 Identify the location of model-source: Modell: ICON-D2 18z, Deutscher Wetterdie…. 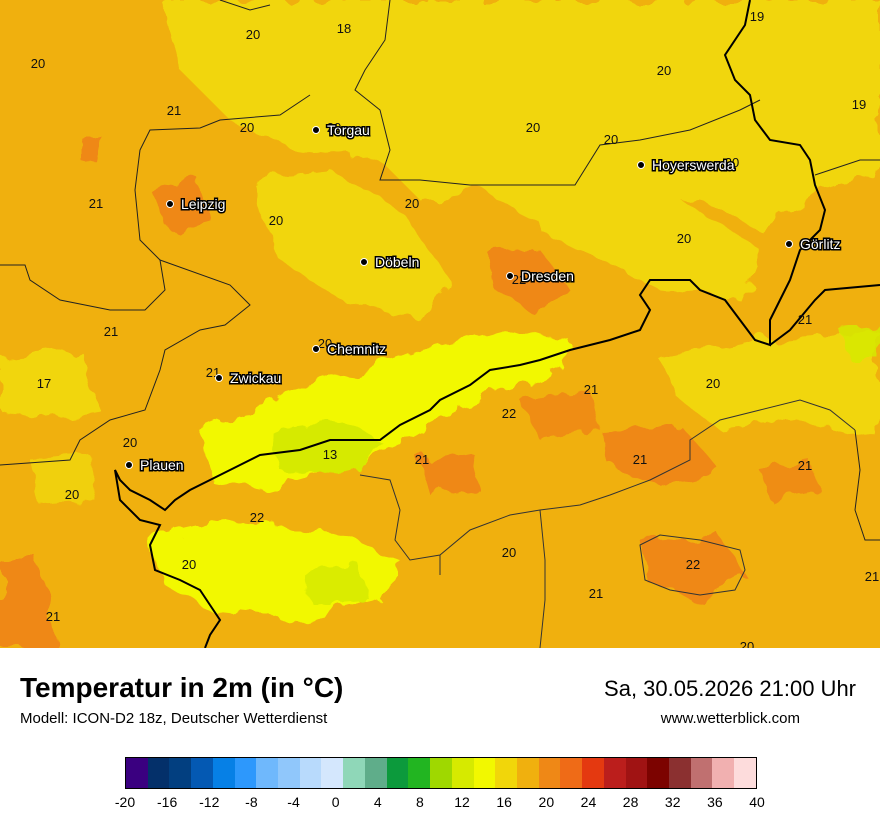
(174, 718).